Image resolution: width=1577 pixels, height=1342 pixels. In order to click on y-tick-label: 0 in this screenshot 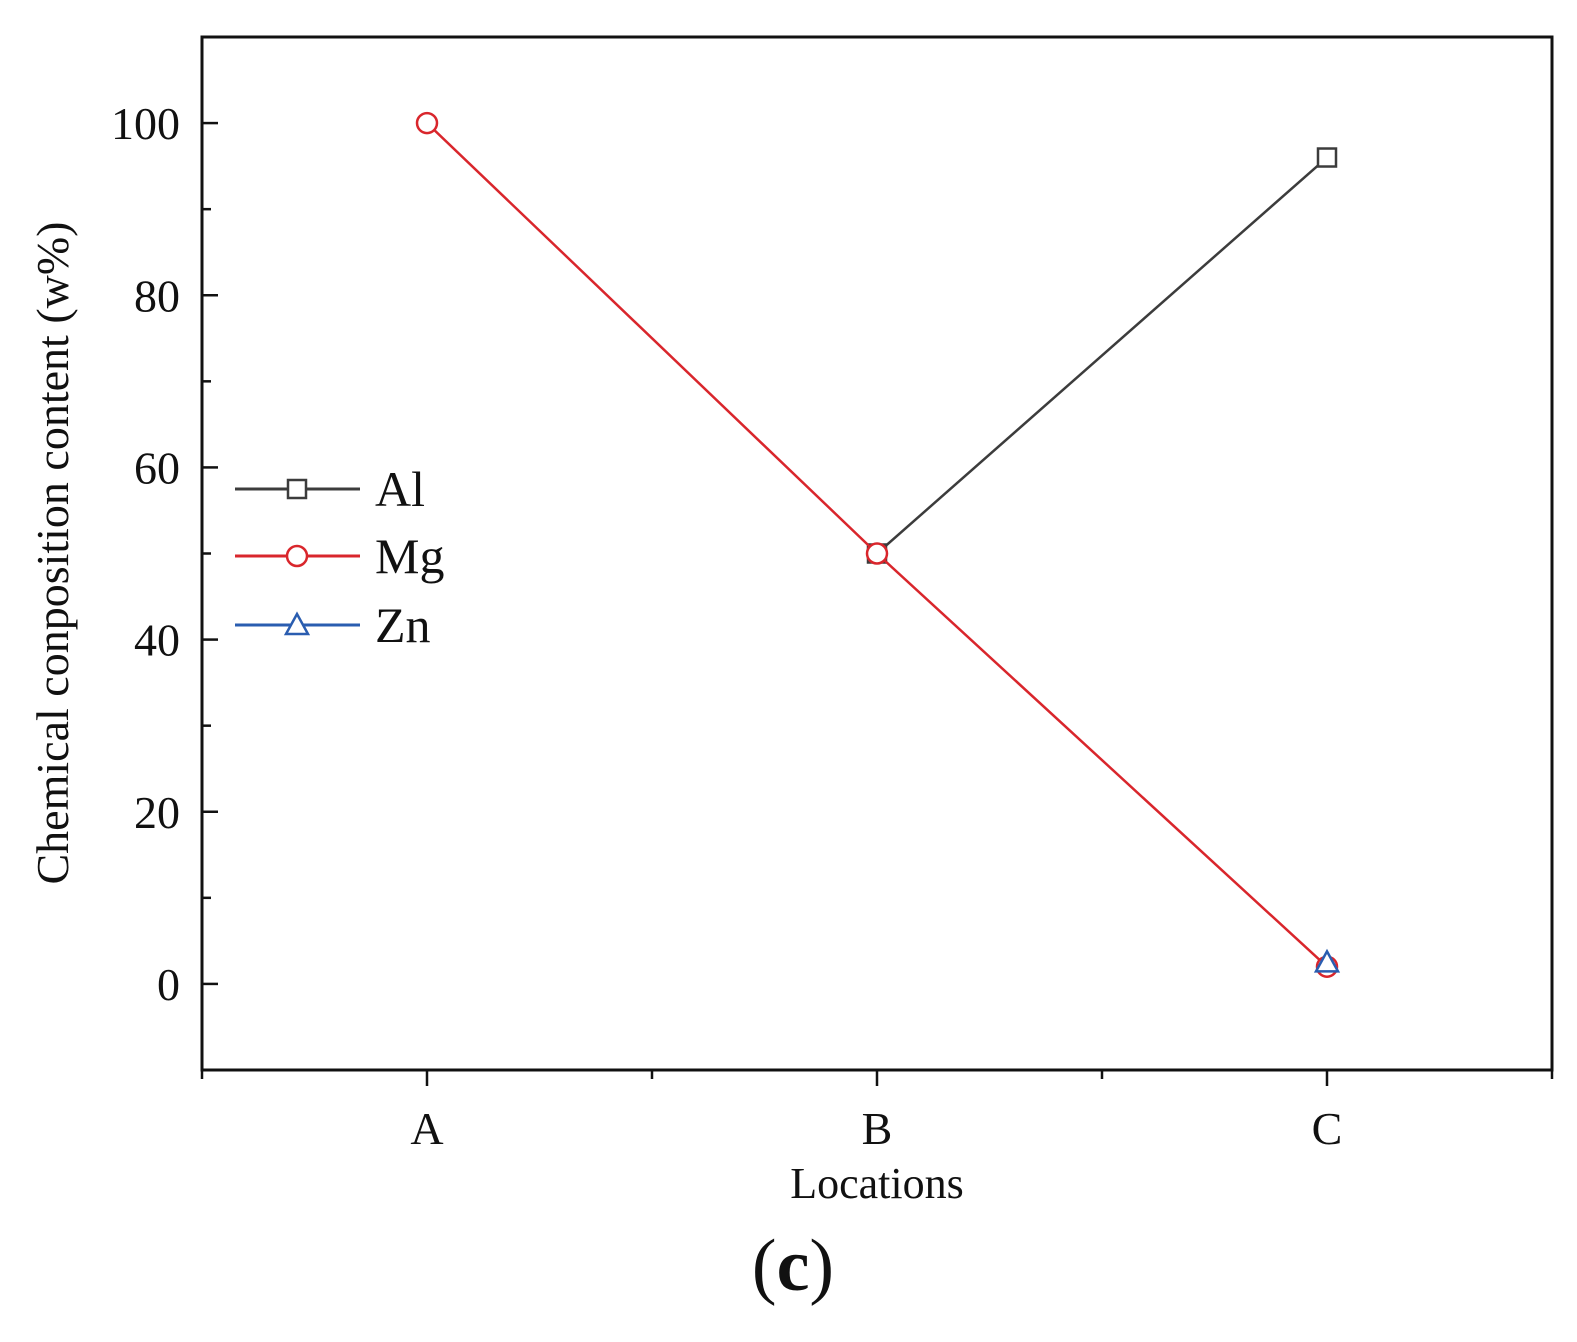, I will do `click(168, 984)`.